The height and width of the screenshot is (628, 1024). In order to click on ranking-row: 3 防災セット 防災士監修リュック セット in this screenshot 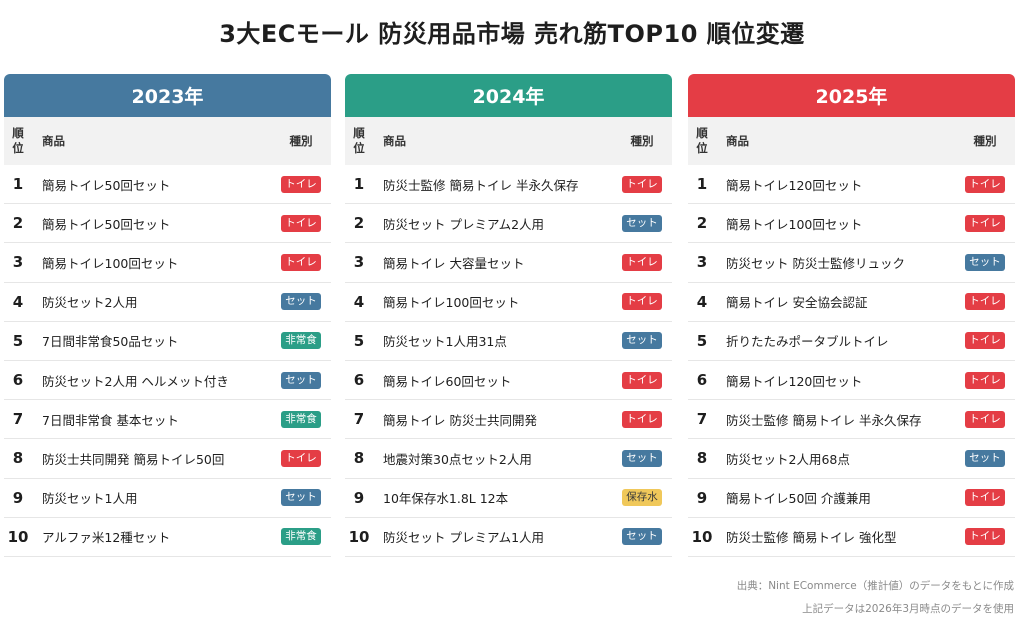, I will do `click(851, 263)`.